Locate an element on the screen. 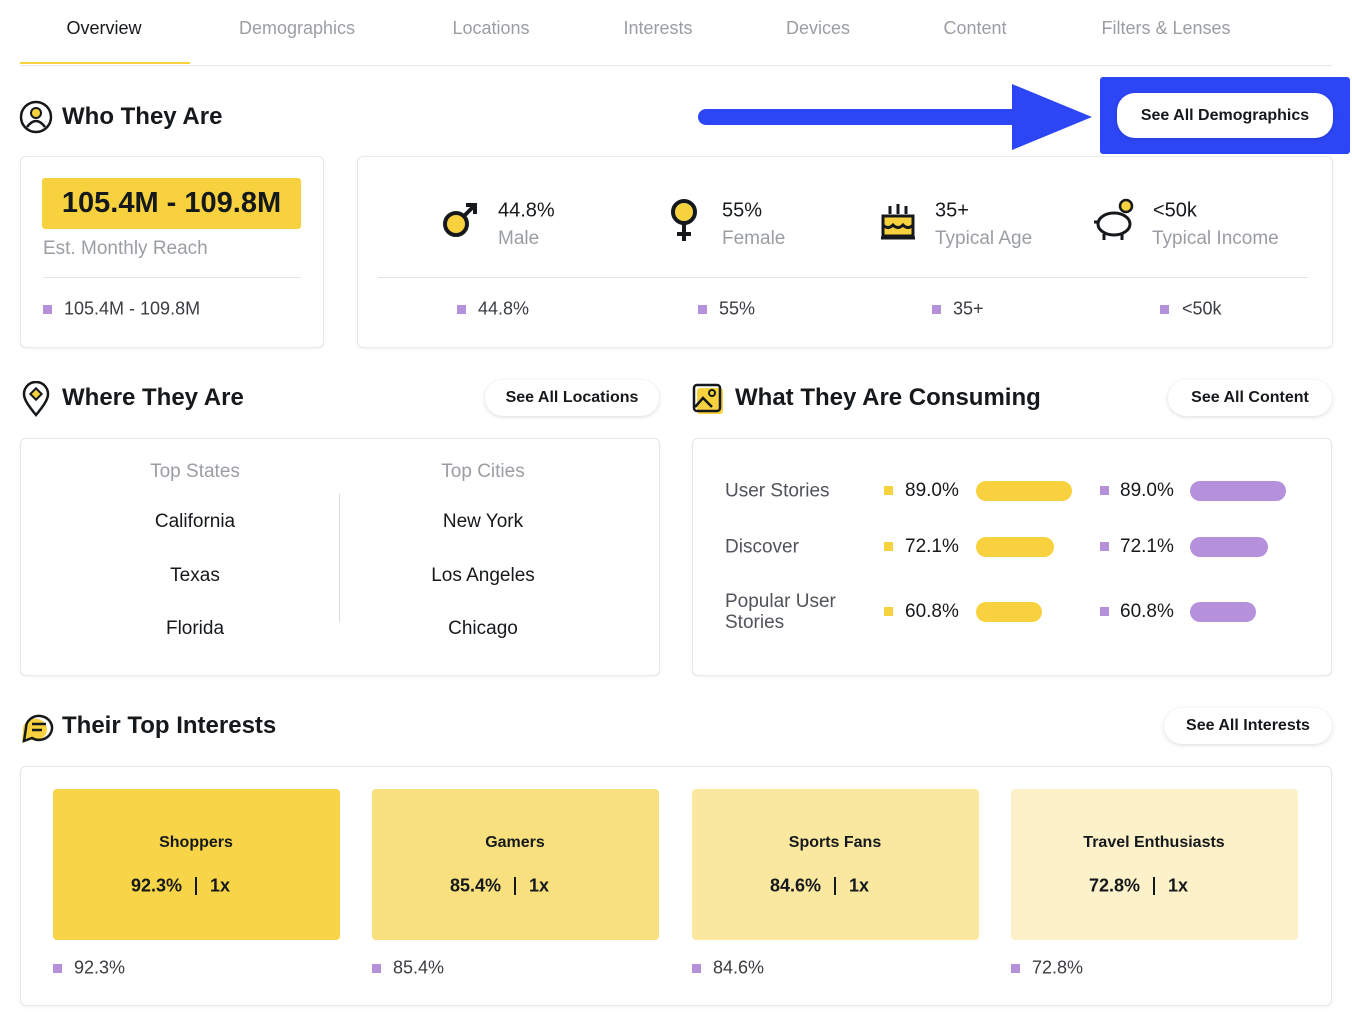  tab: Content is located at coordinates (975, 28).